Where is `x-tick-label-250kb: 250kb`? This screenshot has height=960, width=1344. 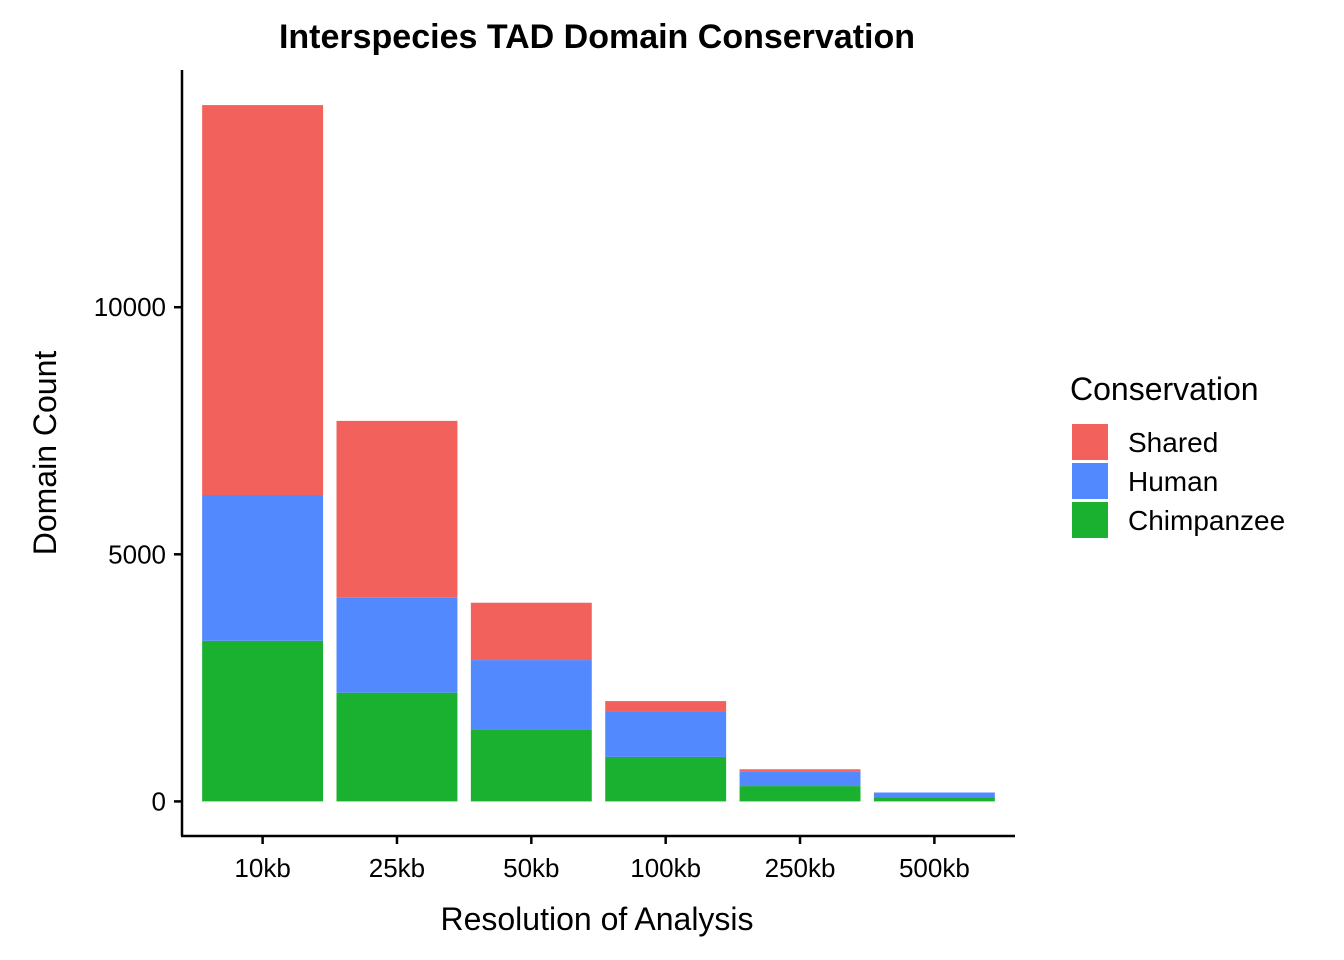
x-tick-label-250kb: 250kb is located at coordinates (800, 868).